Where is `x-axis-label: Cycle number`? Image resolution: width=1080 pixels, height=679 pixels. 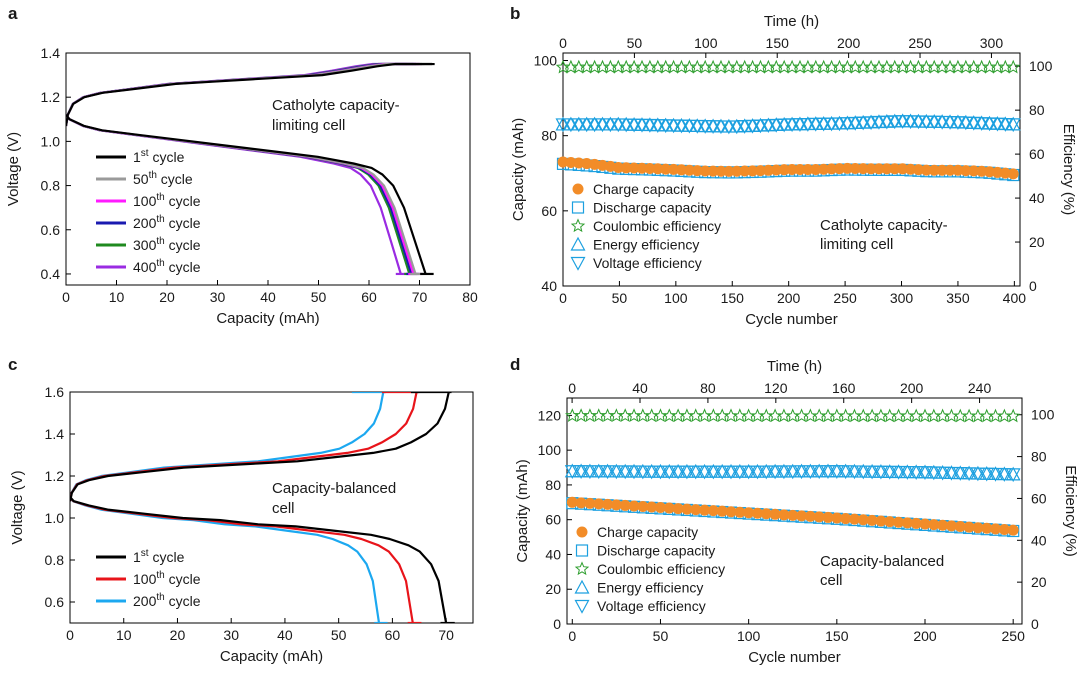
x-axis-label: Cycle number is located at coordinates (791, 319).